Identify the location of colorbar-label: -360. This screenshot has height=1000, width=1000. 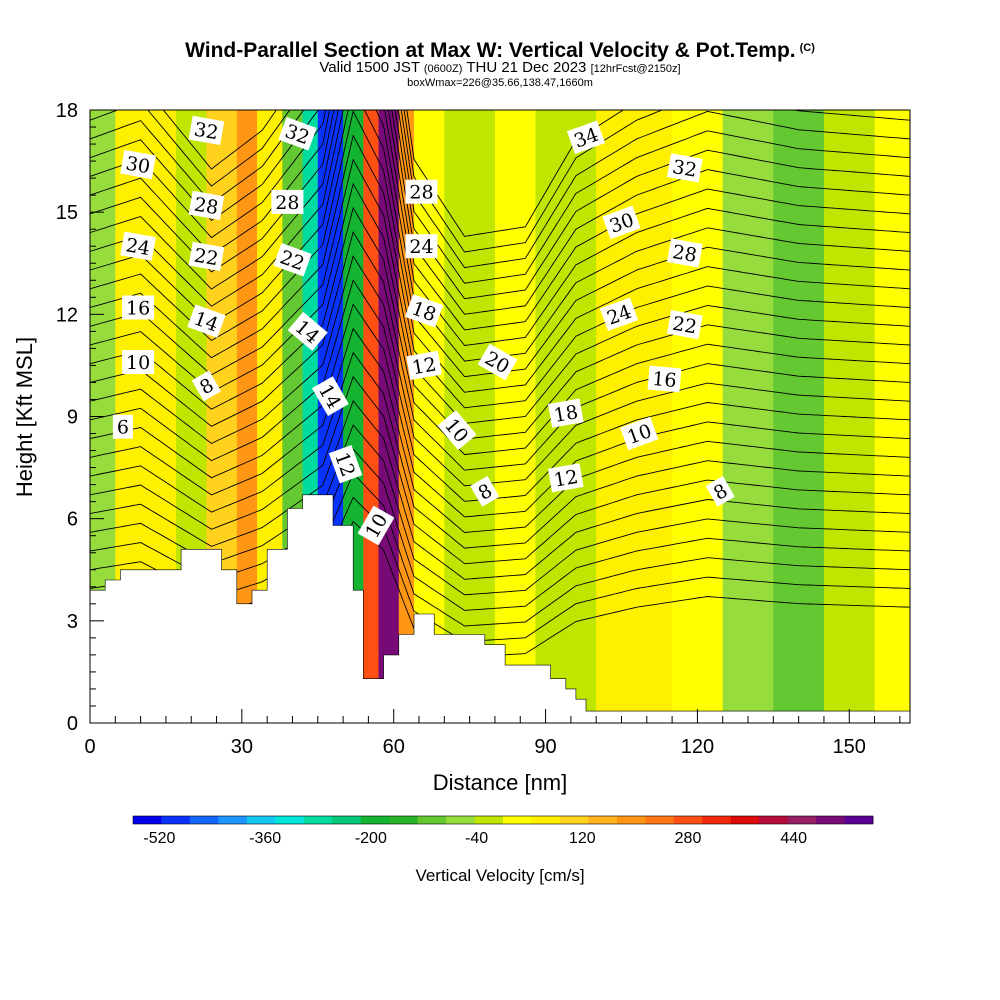
(265, 838).